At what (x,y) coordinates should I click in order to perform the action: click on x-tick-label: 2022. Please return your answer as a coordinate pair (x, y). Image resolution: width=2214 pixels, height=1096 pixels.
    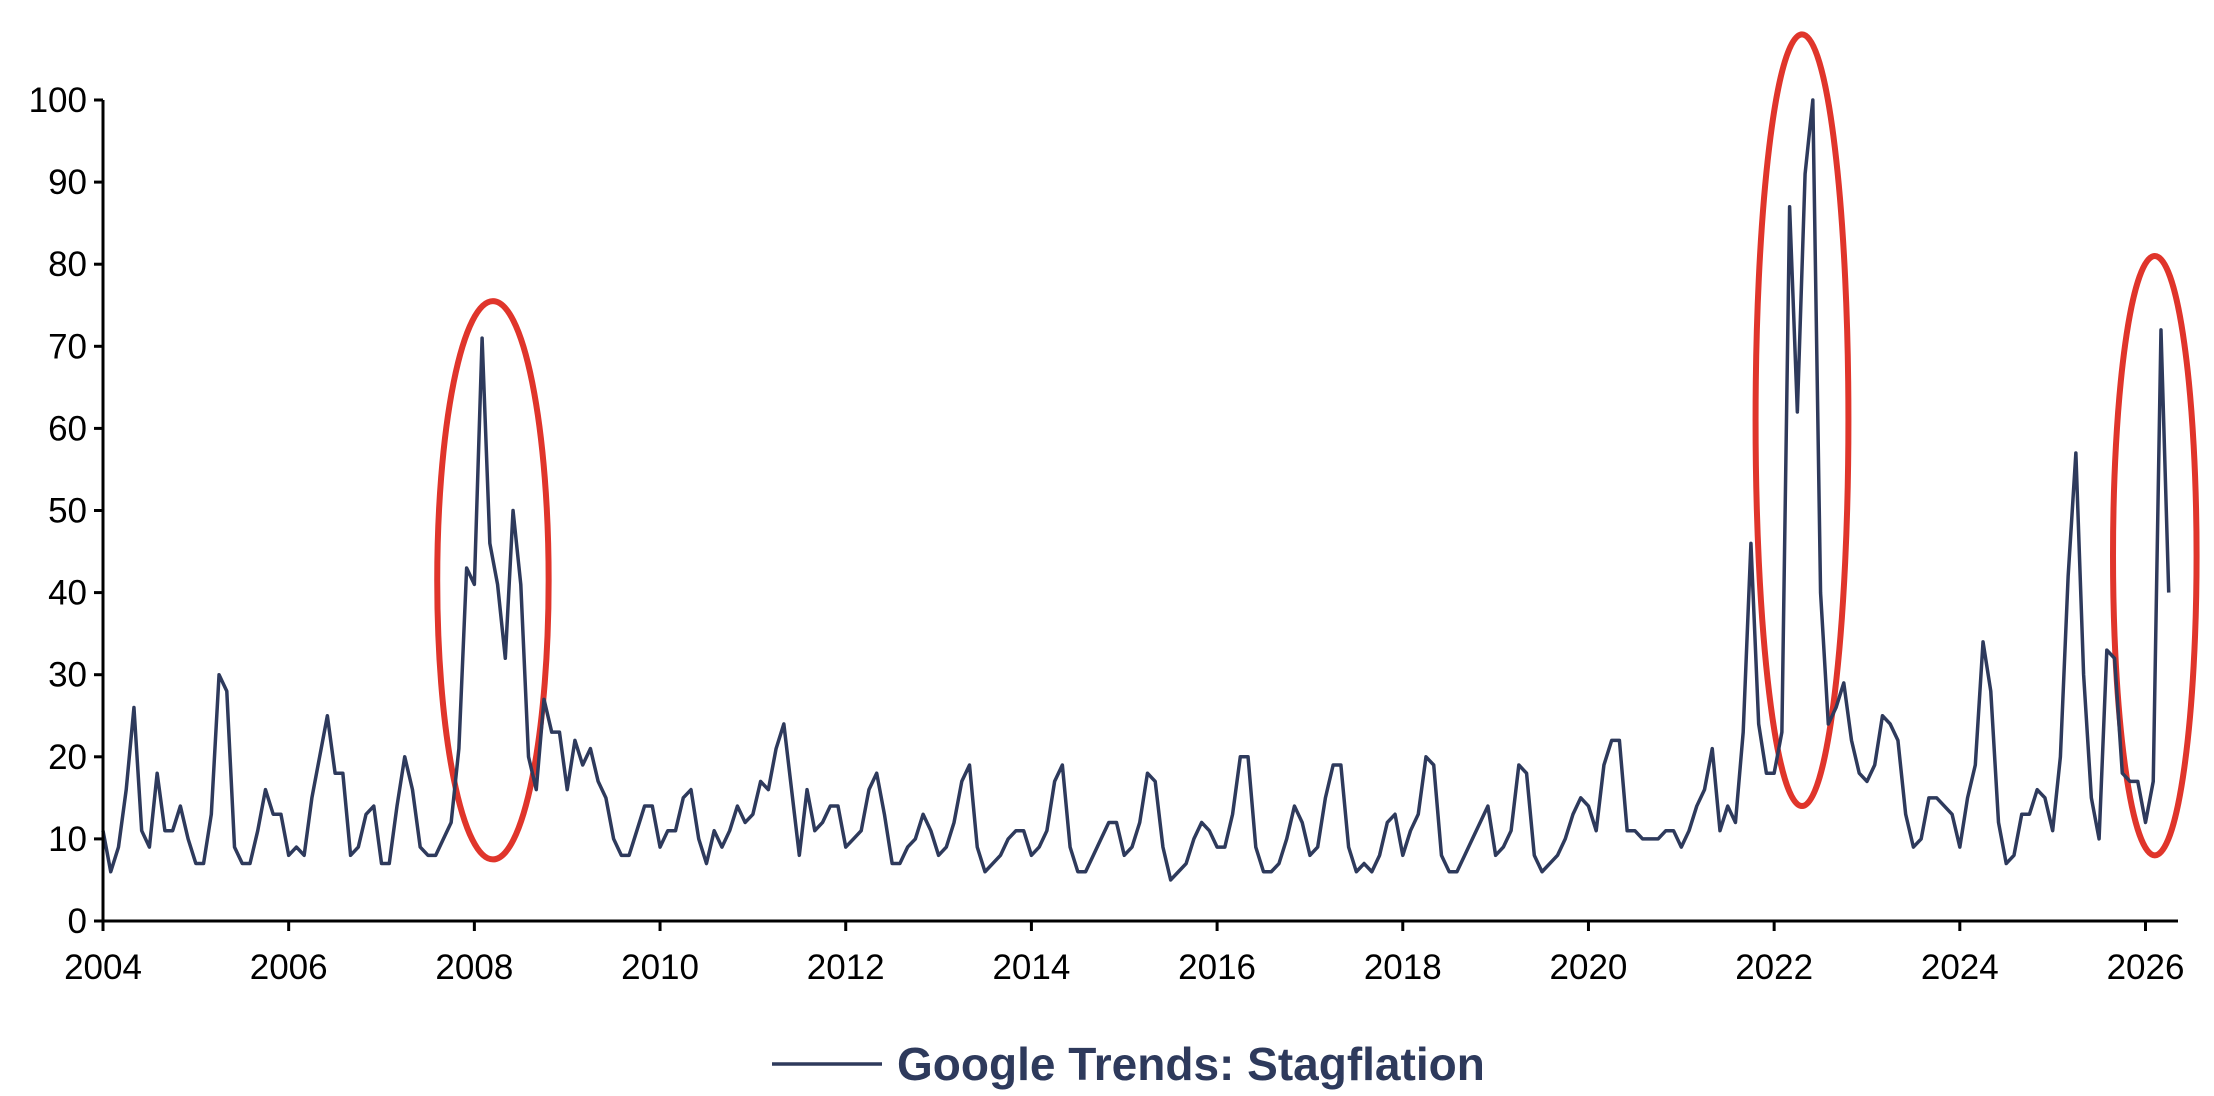
    Looking at the image, I should click on (1774, 967).